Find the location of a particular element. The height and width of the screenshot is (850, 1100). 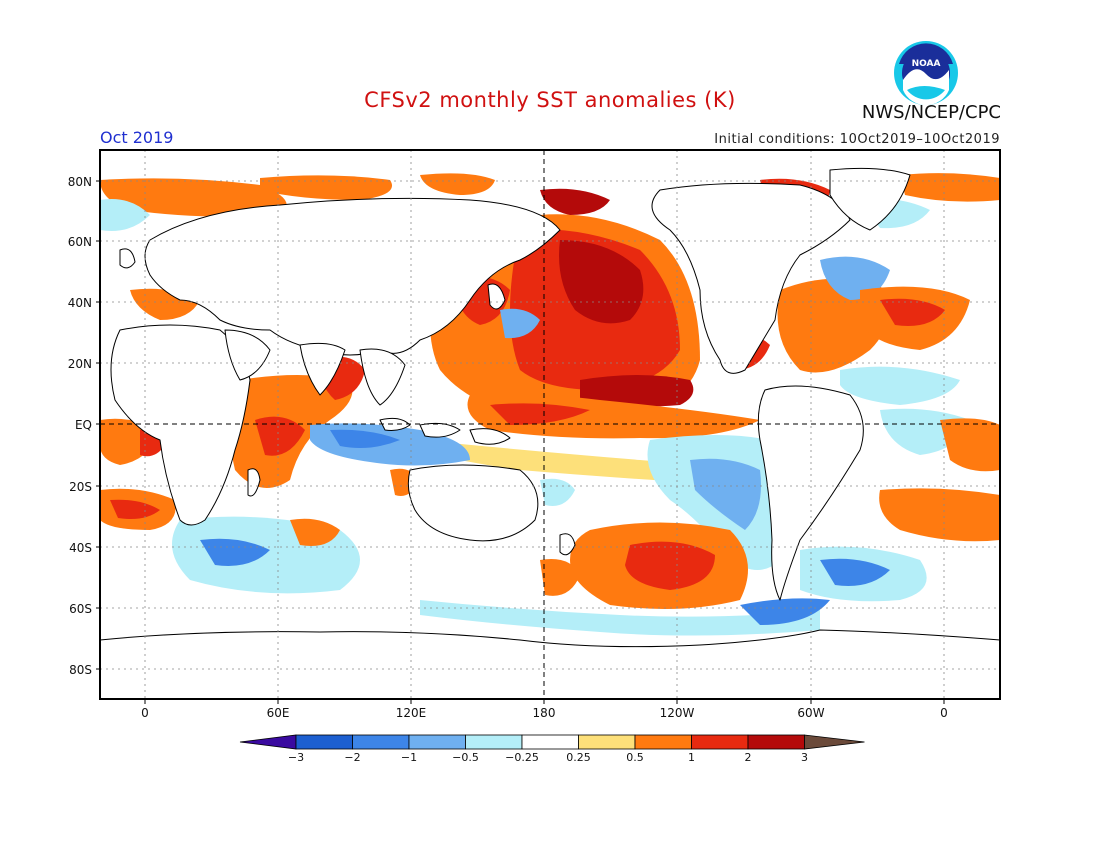

lon-label: 120W is located at coordinates (677, 713).